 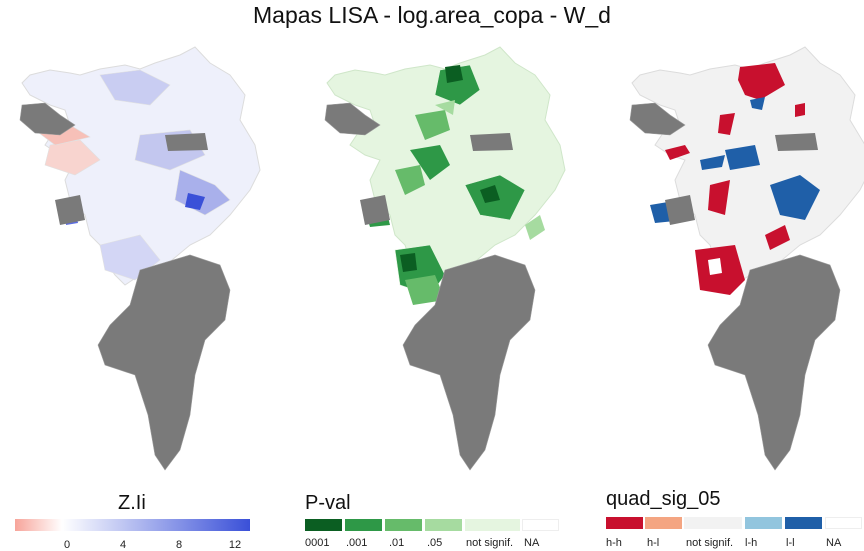 I want to click on quad-label-hh: h-h, so click(x=614, y=543).